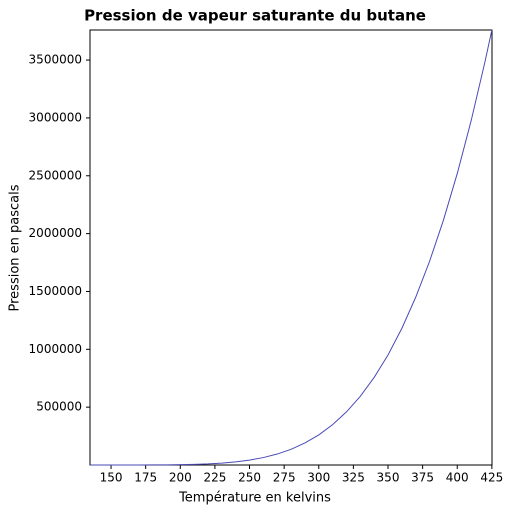 This screenshot has height=516, width=512. What do you see at coordinates (249, 478) in the screenshot?
I see `x-tick-label: 250` at bounding box center [249, 478].